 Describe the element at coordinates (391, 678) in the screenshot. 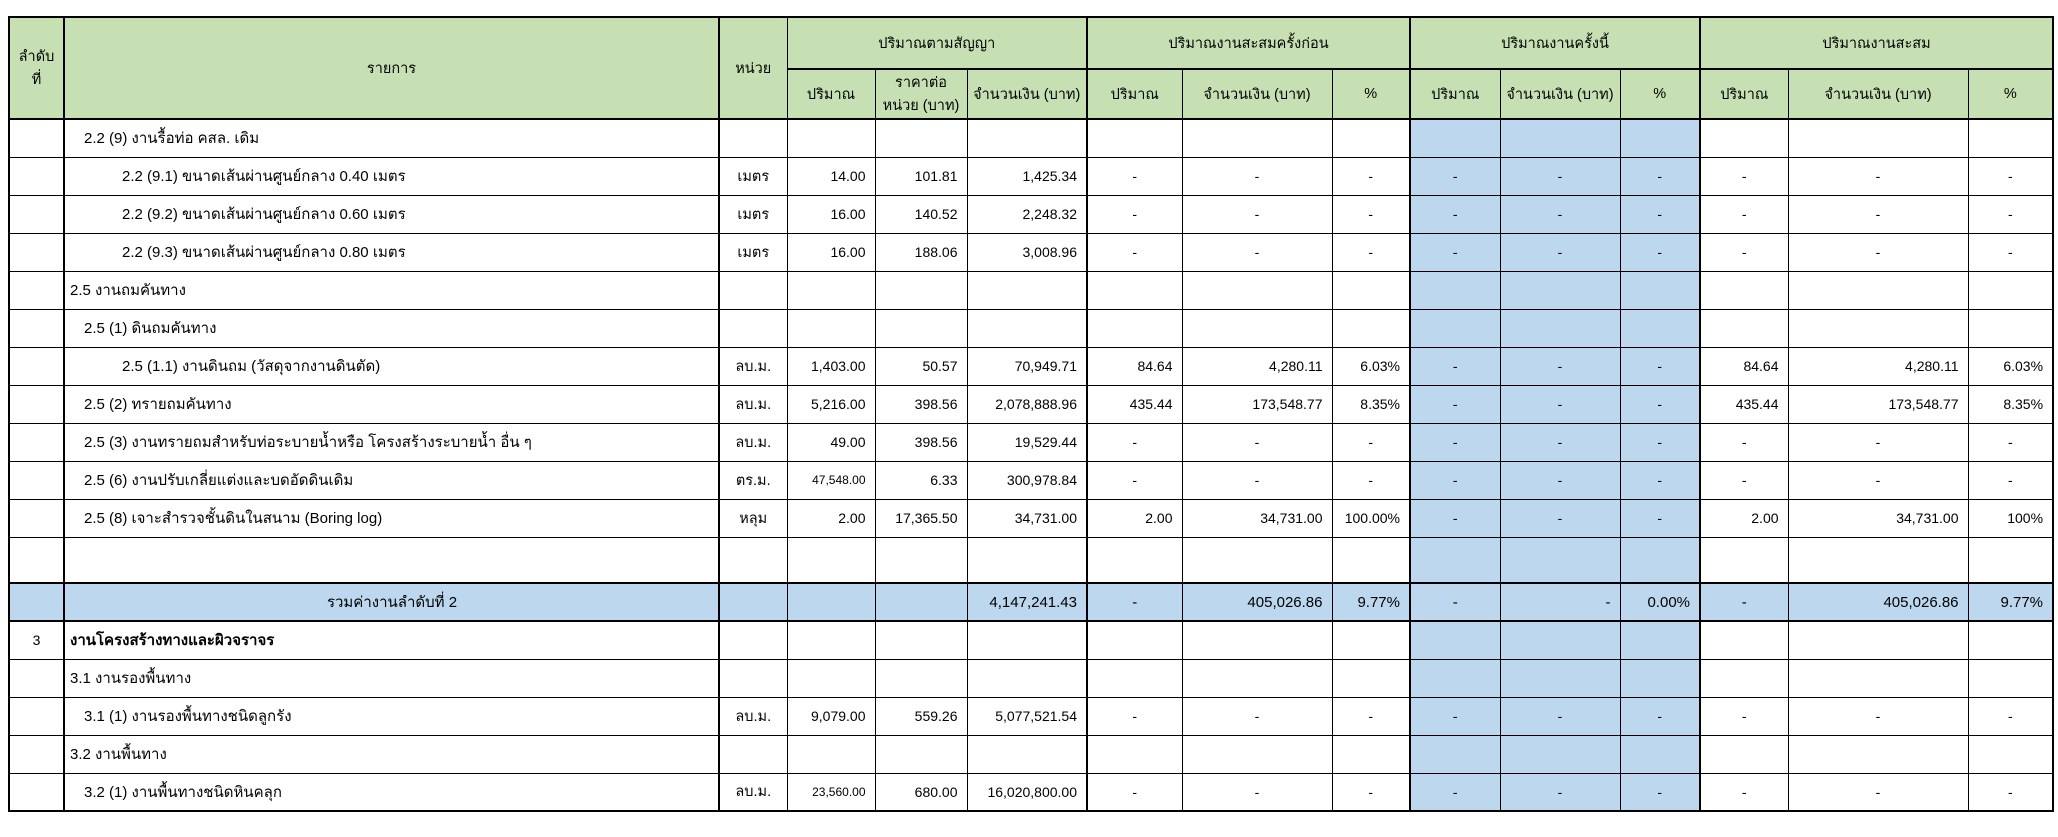

I see `row-item: 3.1 งานรองพื้นทาง` at that location.